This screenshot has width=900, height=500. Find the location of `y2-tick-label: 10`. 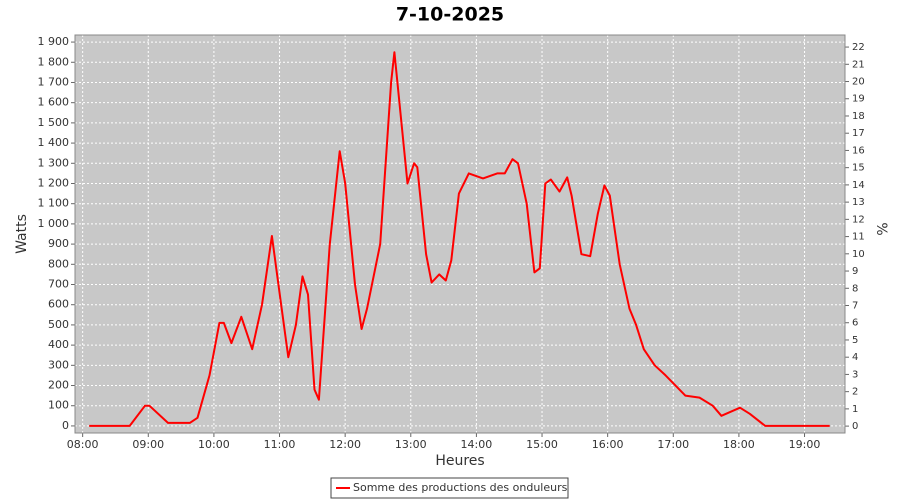

y2-tick-label: 10 is located at coordinates (858, 254).